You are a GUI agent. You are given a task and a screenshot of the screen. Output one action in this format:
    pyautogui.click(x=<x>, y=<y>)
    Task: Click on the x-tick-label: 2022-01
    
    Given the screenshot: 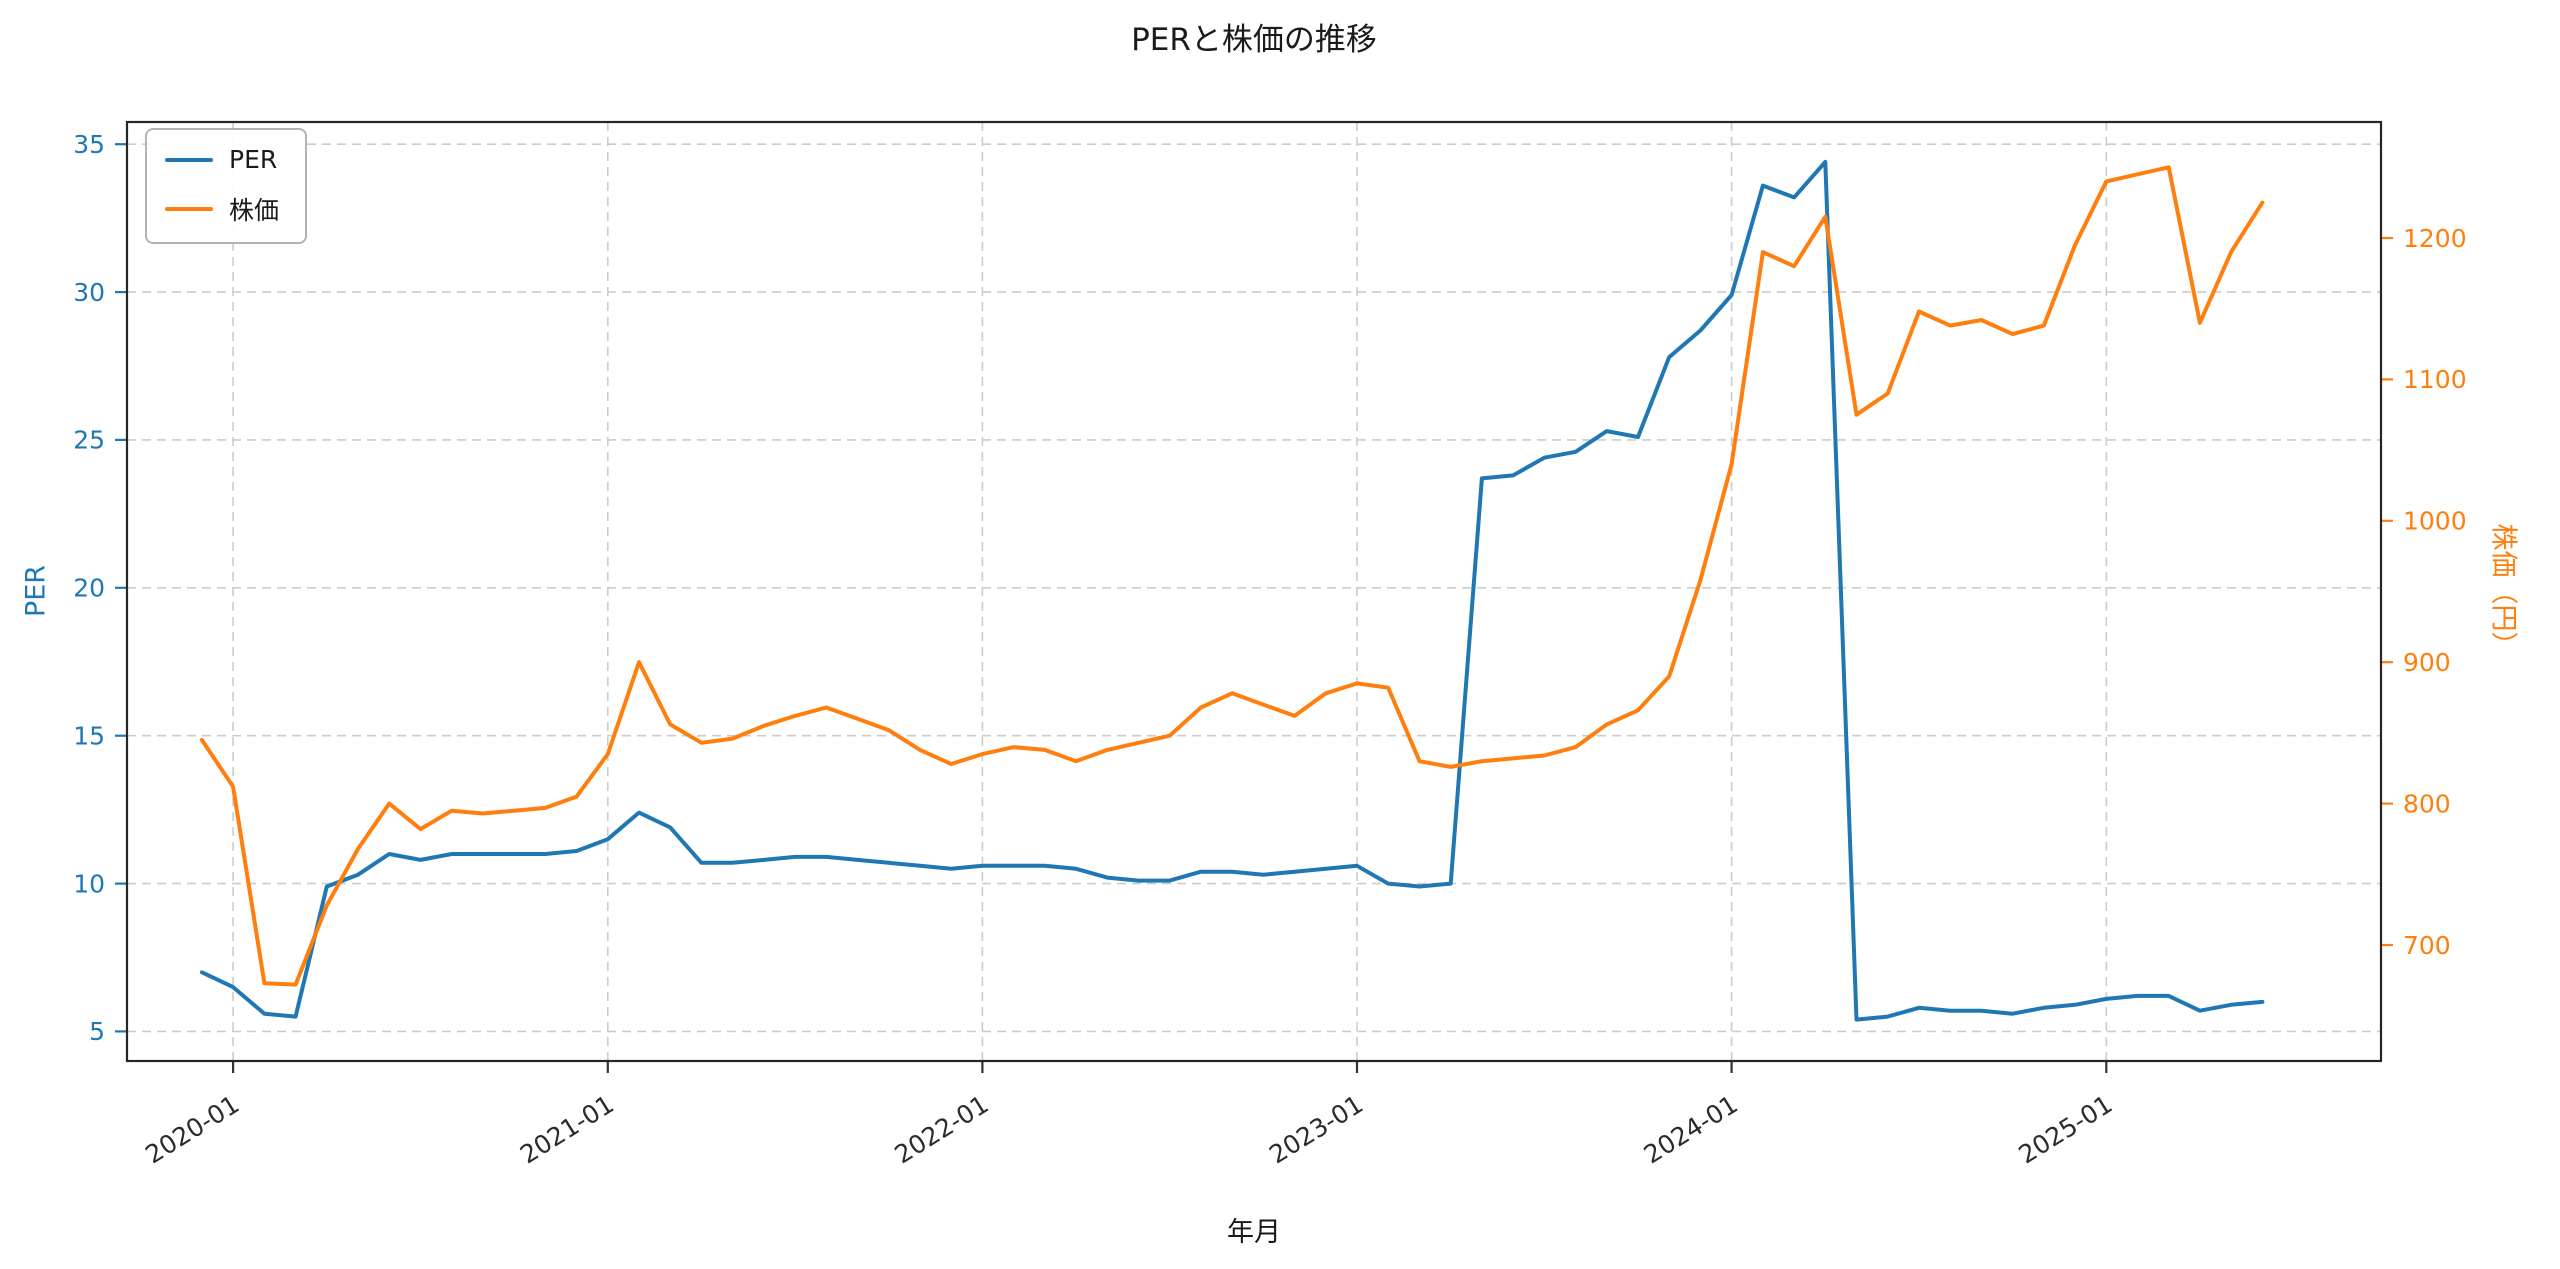 What is the action you would take?
    pyautogui.click(x=942, y=1129)
    